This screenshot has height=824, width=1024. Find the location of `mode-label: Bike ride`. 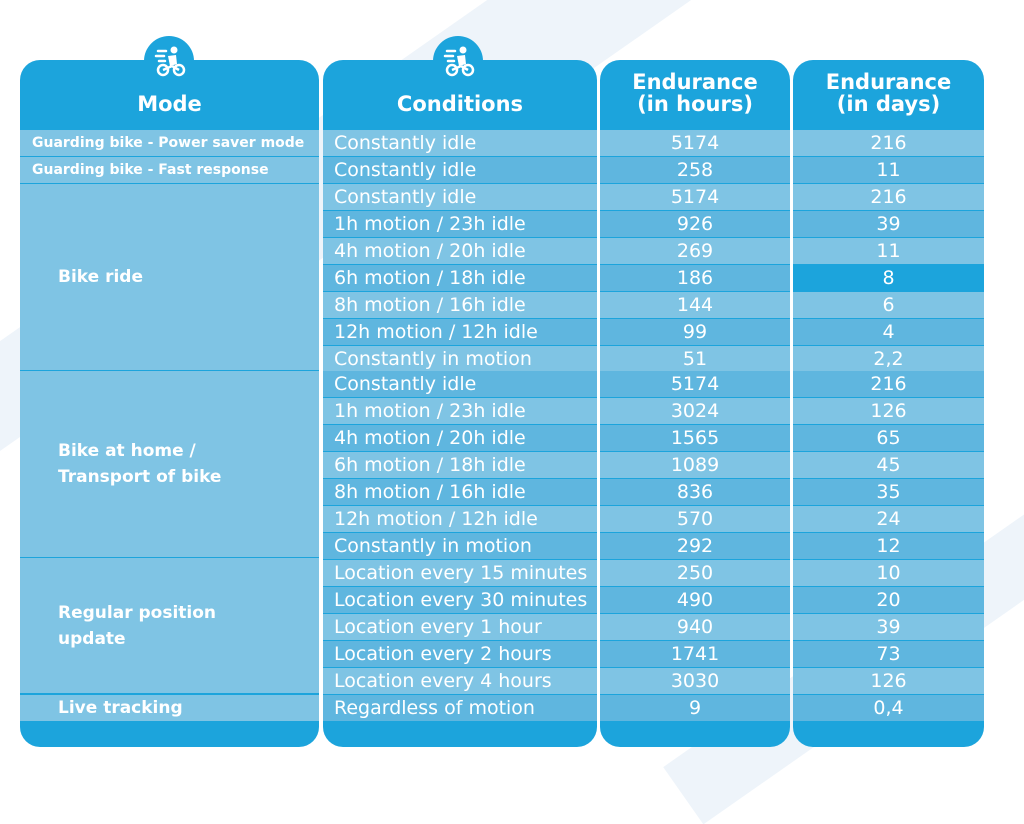

mode-label: Bike ride is located at coordinates (100, 277).